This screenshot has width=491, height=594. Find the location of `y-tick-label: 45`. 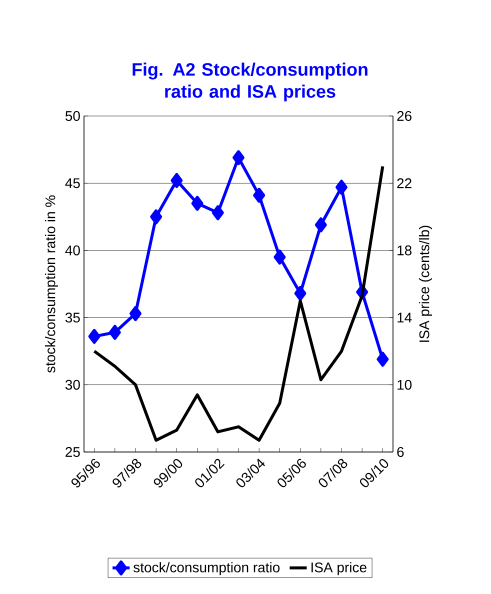

y-tick-label: 45 is located at coordinates (72, 183).